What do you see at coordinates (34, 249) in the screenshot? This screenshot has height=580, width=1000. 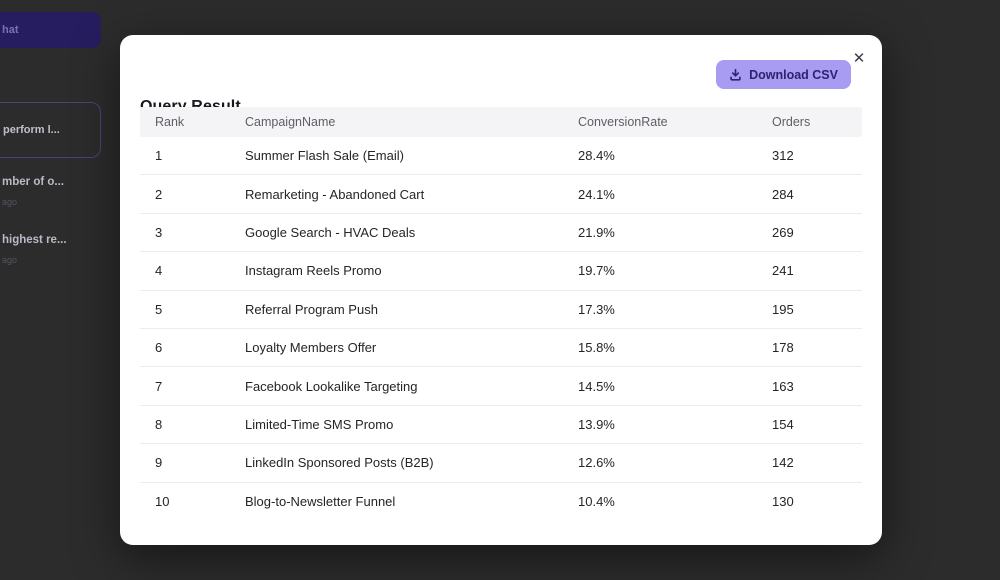 I see `sidebar-conversation: highest re... ago` at bounding box center [34, 249].